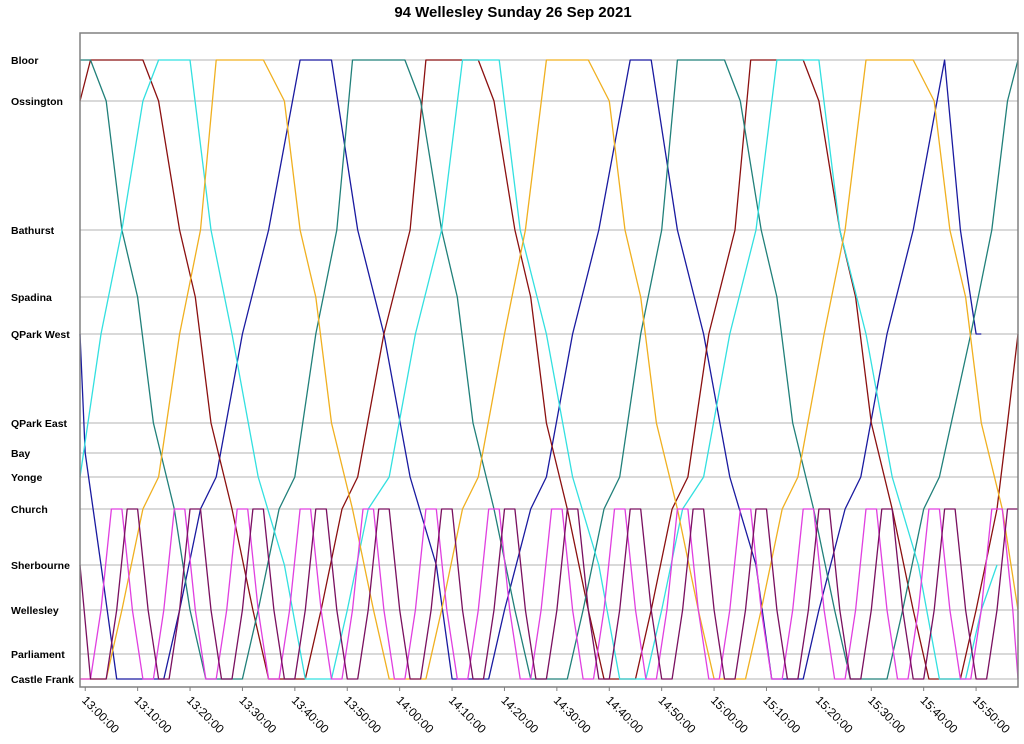 The height and width of the screenshot is (744, 1024). Describe the element at coordinates (834, 714) in the screenshot. I see `x-tick-label: 15:20:00` at that location.